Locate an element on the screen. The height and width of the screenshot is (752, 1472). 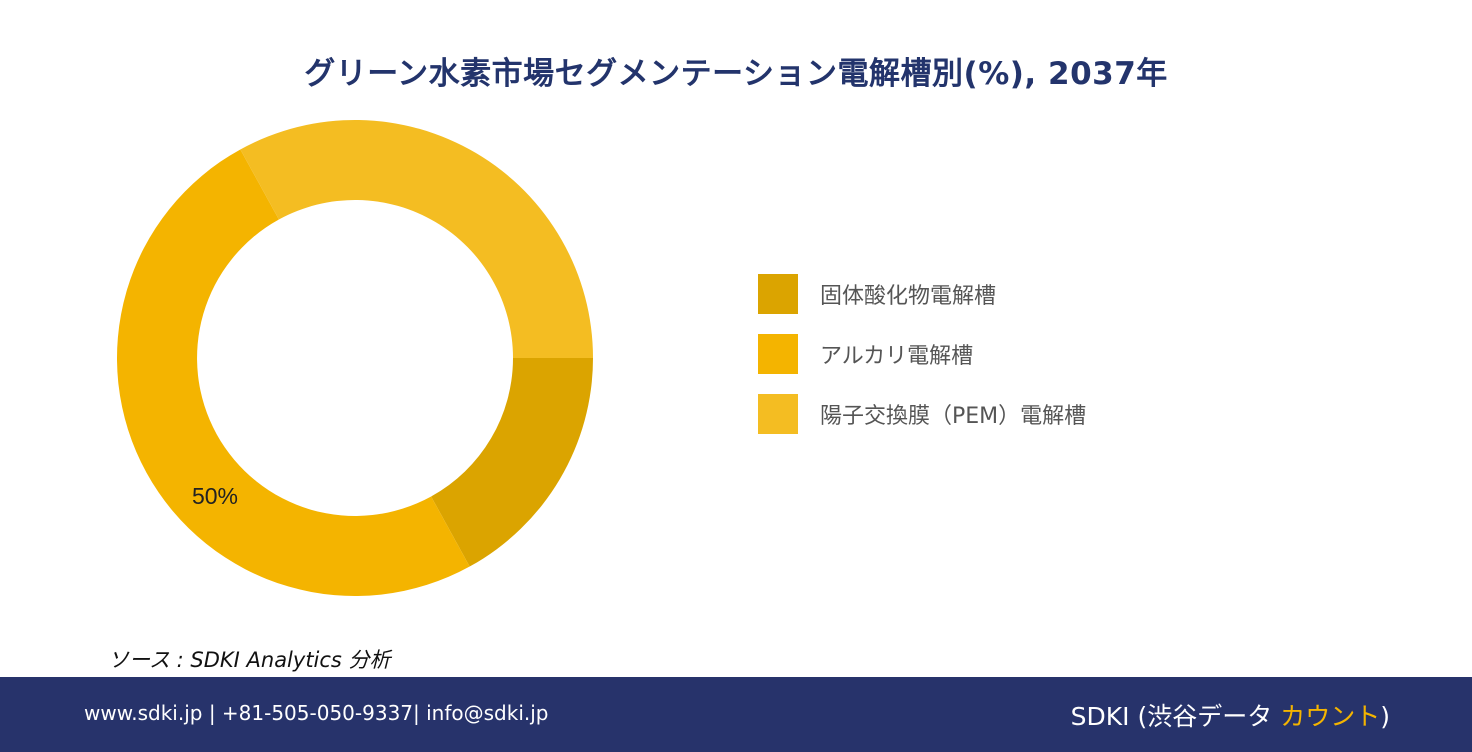
legend-item: 固体酸化物電解槽 is located at coordinates (922, 294).